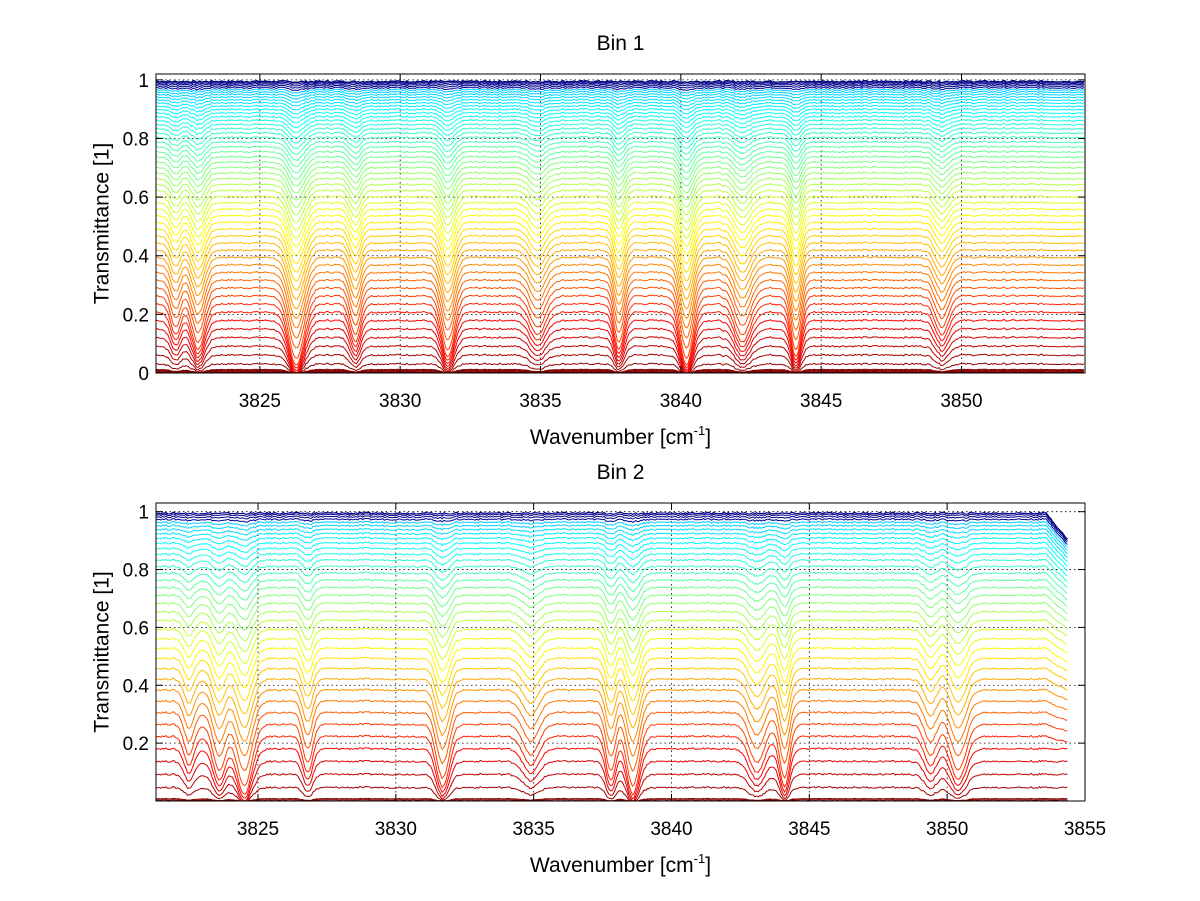 This screenshot has height=901, width=1200. What do you see at coordinates (136, 744) in the screenshot?
I see `y-tick-label: 0.2` at bounding box center [136, 744].